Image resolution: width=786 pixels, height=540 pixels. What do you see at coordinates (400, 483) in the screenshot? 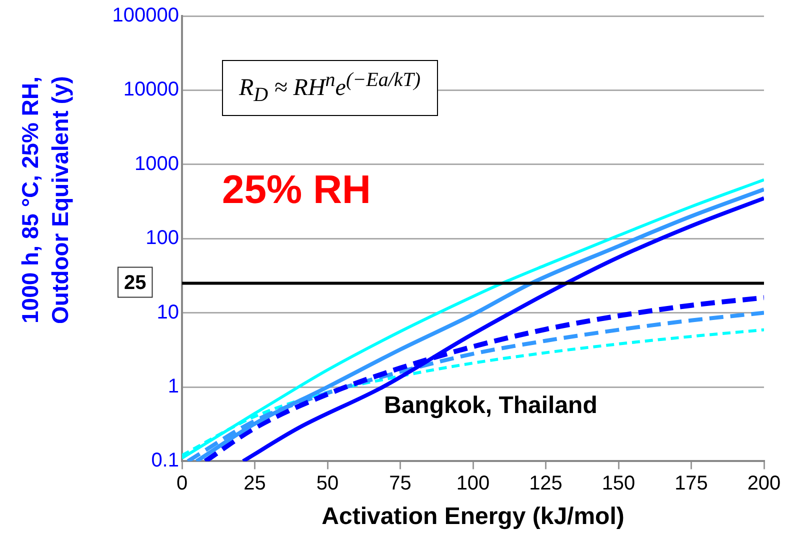
I see `x-tick-label: 75` at bounding box center [400, 483].